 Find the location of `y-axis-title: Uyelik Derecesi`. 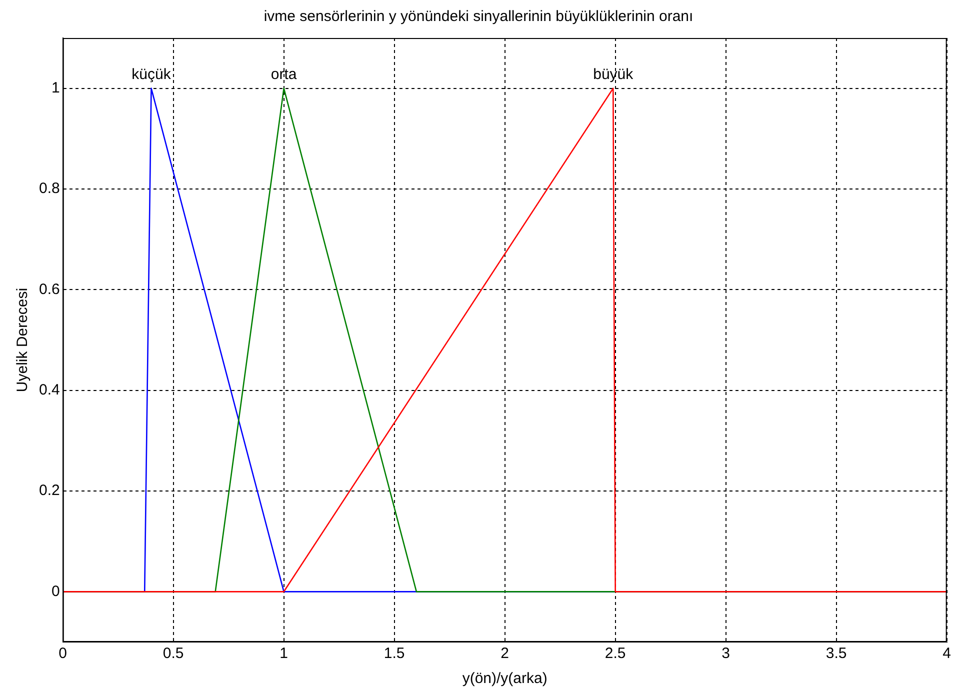

y-axis-title: Uyelik Derecesi is located at coordinates (23, 340).